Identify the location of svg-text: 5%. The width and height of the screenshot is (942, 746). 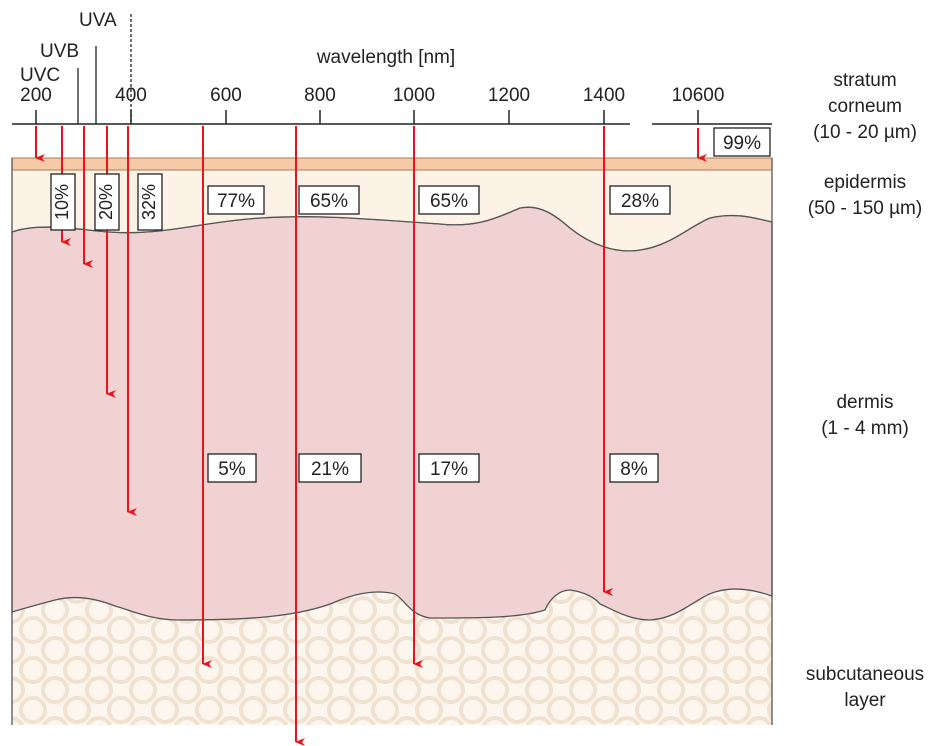
(232, 469).